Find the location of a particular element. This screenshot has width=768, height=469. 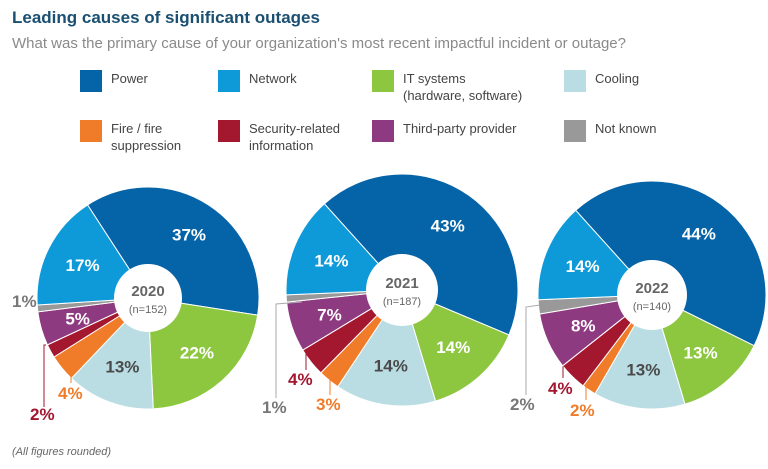

data-label-2020-security: 2% is located at coordinates (42, 414).